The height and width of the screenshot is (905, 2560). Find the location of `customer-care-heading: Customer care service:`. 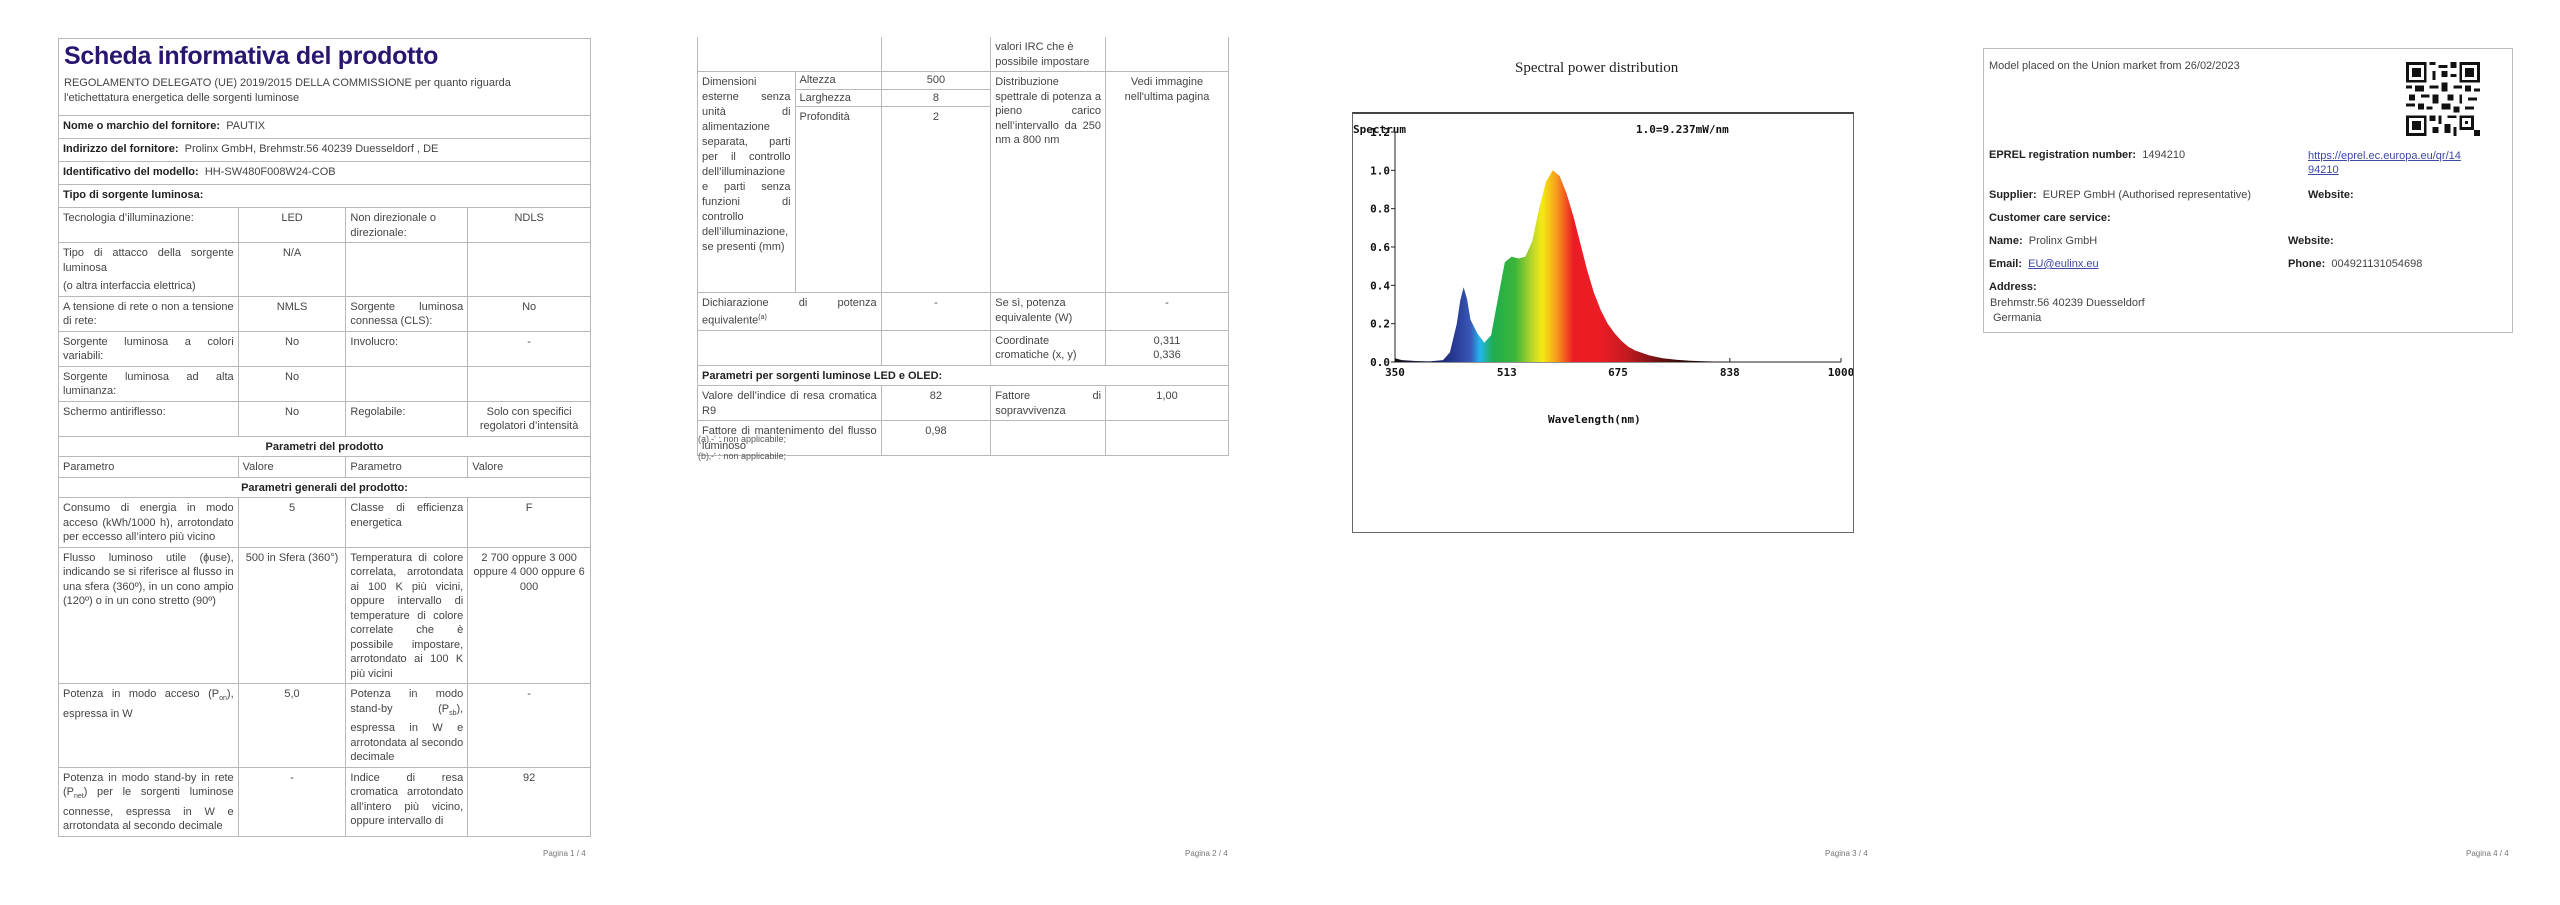

customer-care-heading: Customer care service: is located at coordinates (2050, 218).